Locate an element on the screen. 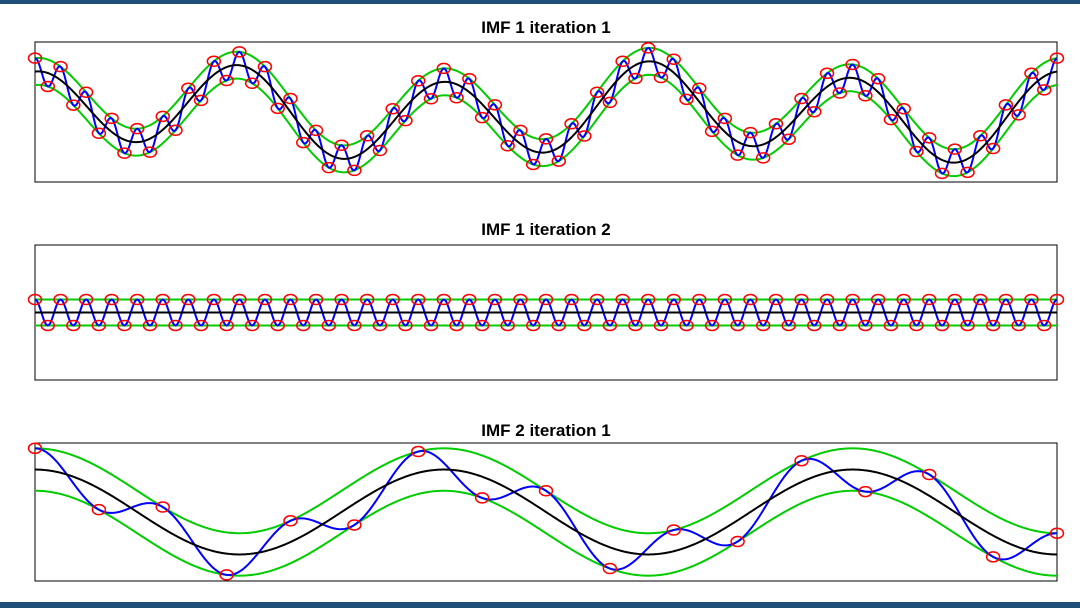 This screenshot has width=1080, height=608. chart-title: IMF 2 iteration 1 is located at coordinates (546, 430).